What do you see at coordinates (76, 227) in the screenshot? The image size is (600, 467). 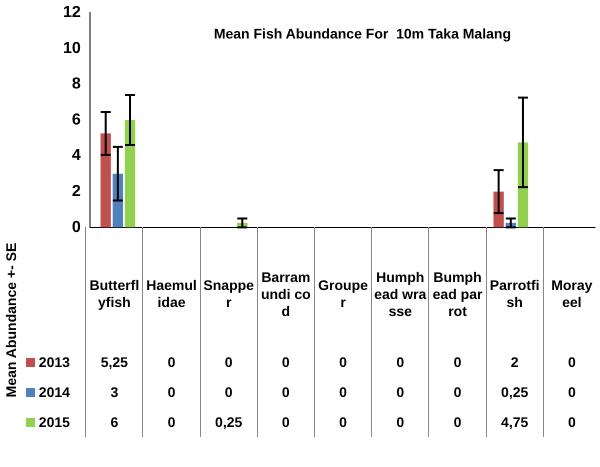 I see `y-tick-label: 0` at bounding box center [76, 227].